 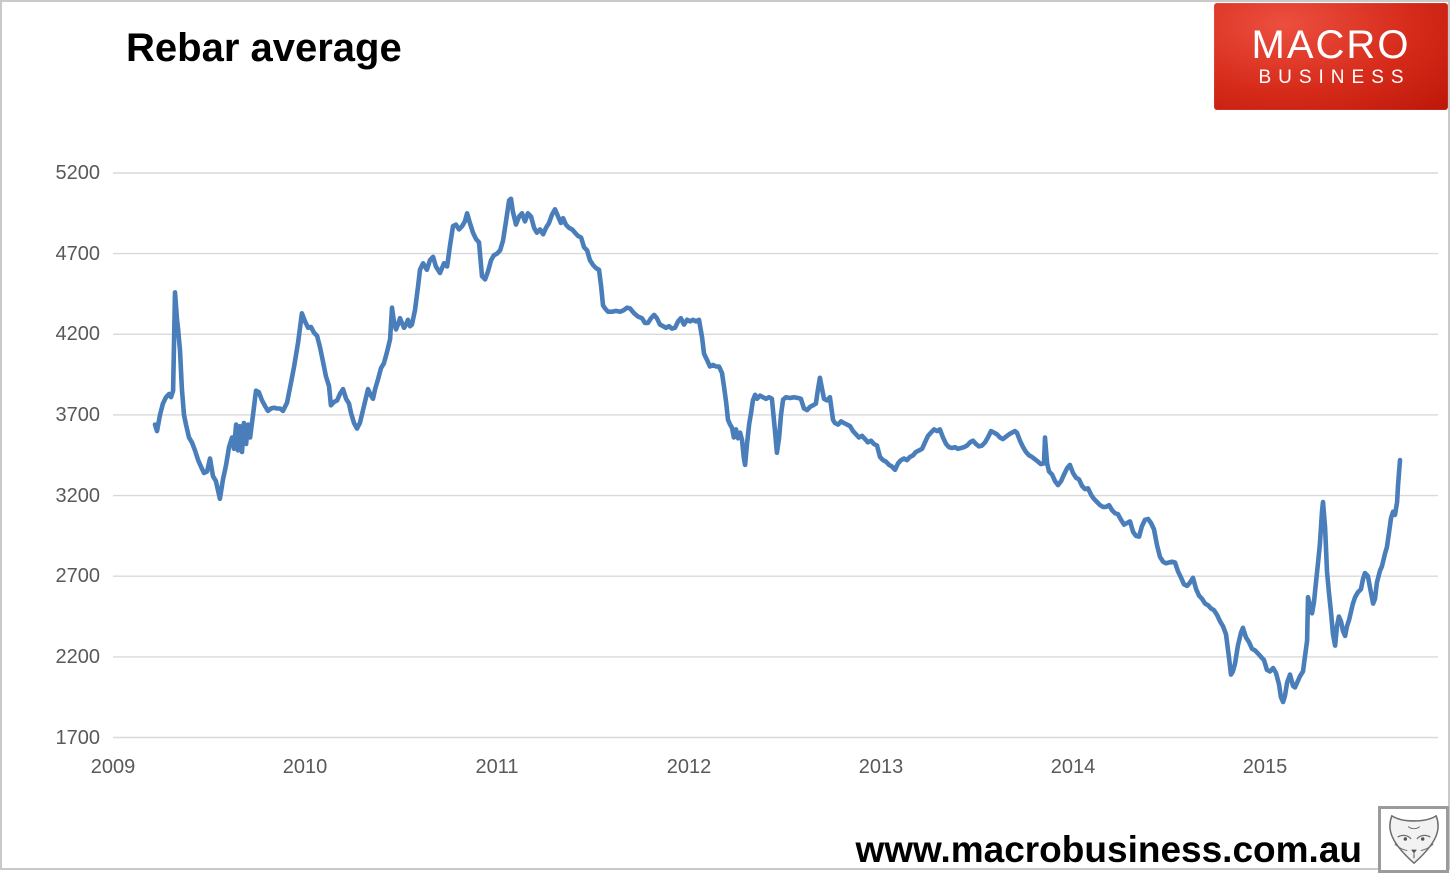 What do you see at coordinates (78, 738) in the screenshot?
I see `y-axis-tick-label: 1700` at bounding box center [78, 738].